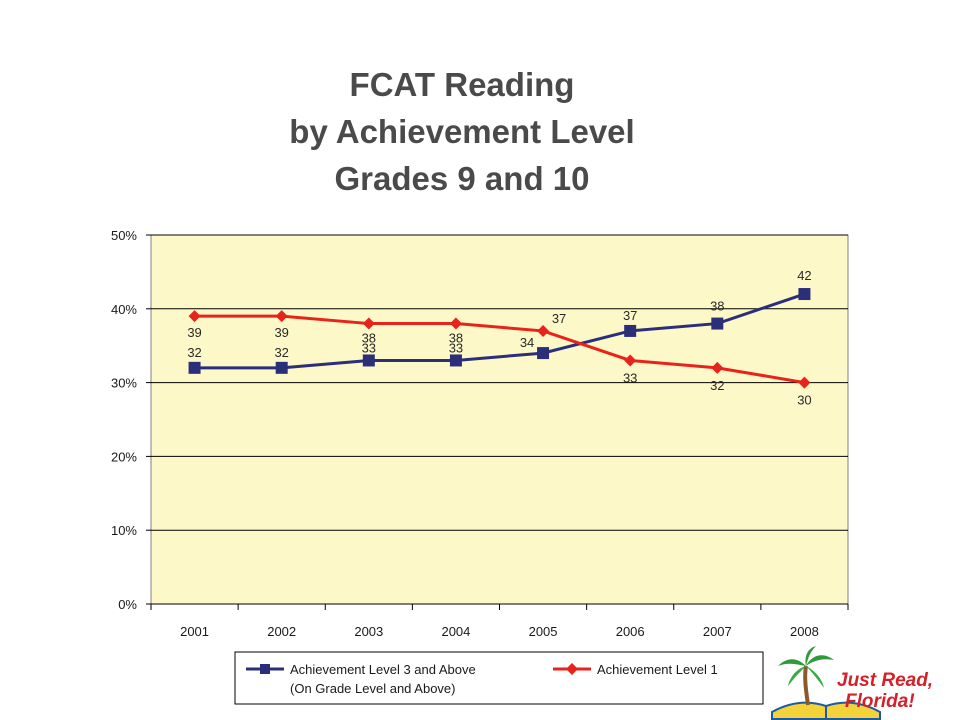 Image resolution: width=960 pixels, height=720 pixels. What do you see at coordinates (455, 631) in the screenshot?
I see `x-tick-label-2004: 2004` at bounding box center [455, 631].